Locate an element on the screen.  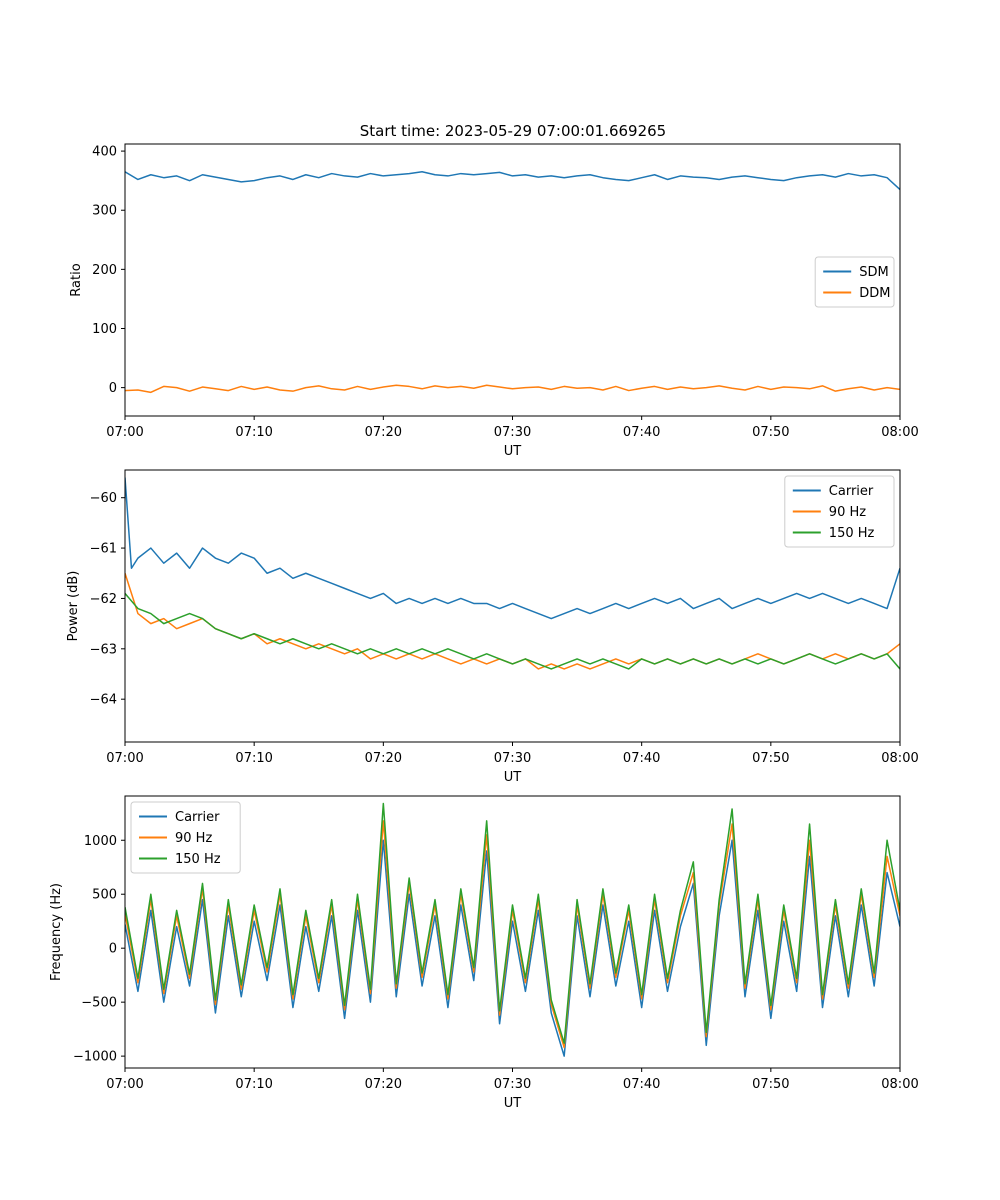
power-plot-area is located at coordinates (512, 573).